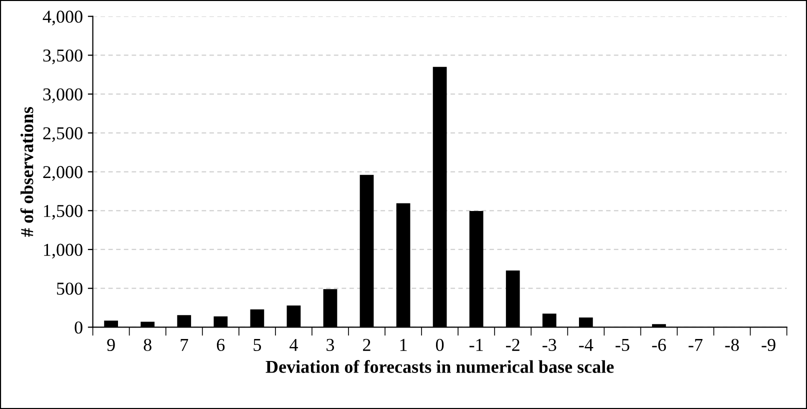 The height and width of the screenshot is (409, 807). Describe the element at coordinates (62, 173) in the screenshot. I see `y-tick-label: 2,000` at that location.